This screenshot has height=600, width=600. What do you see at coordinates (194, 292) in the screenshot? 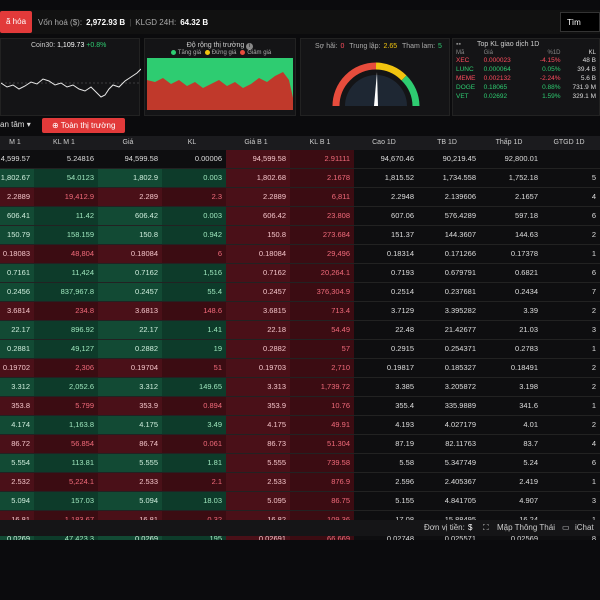
I see `table-cell: 55.4` at bounding box center [194, 292].